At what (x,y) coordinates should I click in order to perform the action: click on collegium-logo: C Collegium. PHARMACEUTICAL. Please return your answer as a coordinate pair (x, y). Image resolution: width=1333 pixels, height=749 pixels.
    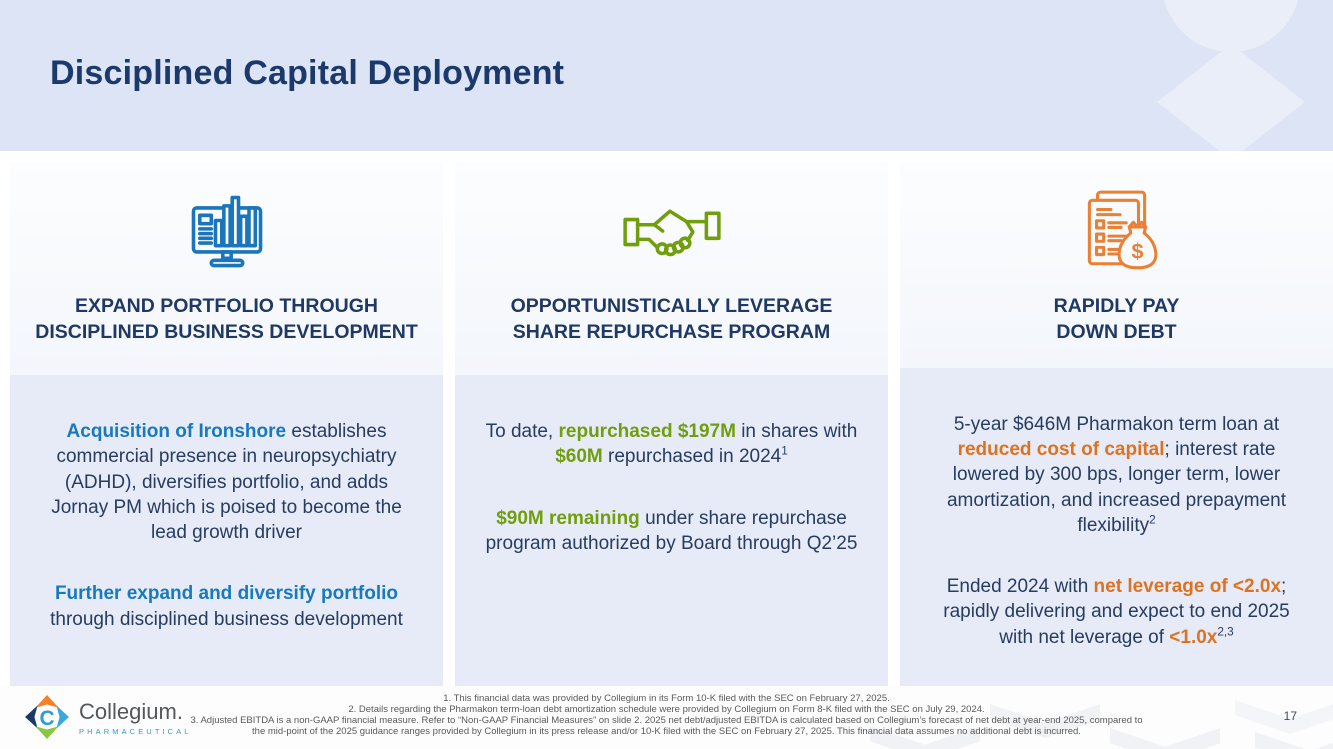
    Looking at the image, I should click on (108, 717).